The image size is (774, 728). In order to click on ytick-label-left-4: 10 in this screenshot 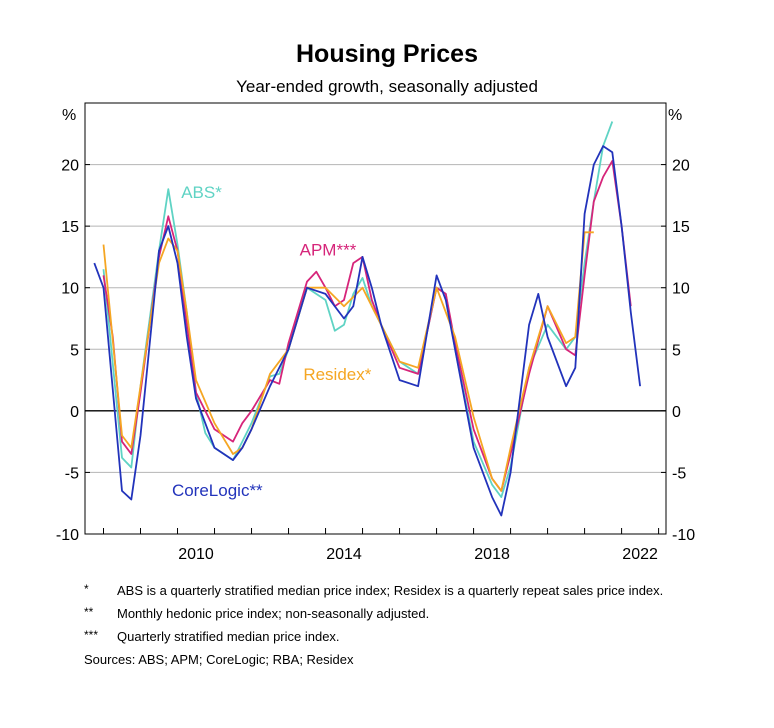, I will do `click(70, 289)`.